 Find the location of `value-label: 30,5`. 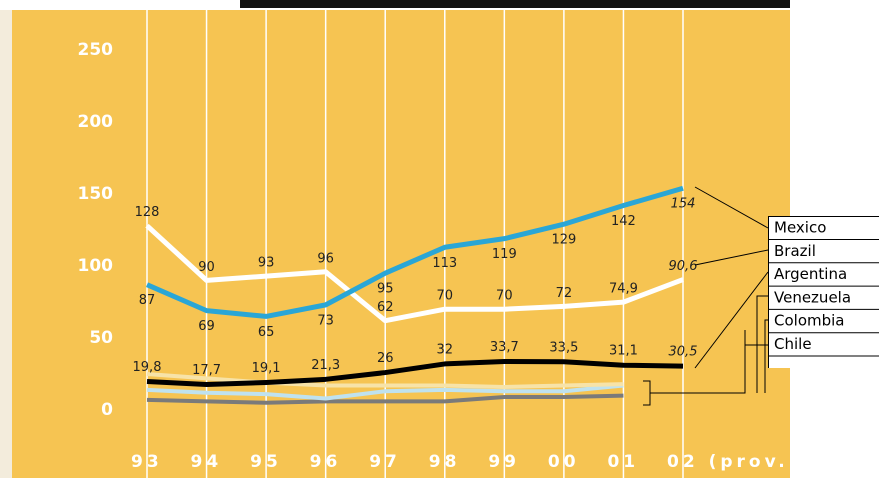

value-label: 30,5 is located at coordinates (683, 352).